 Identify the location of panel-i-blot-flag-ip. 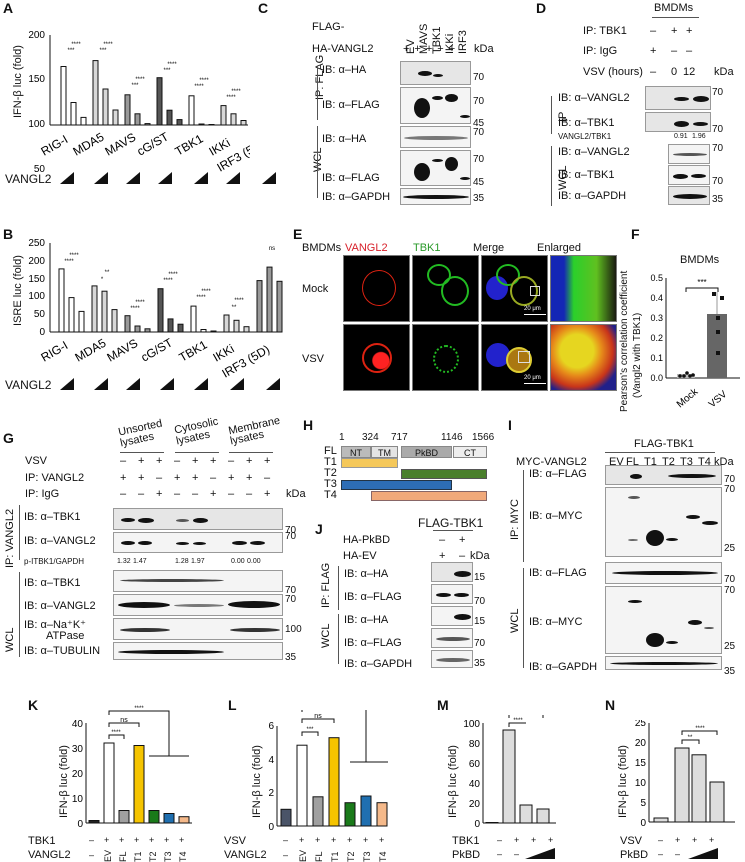
(663, 475).